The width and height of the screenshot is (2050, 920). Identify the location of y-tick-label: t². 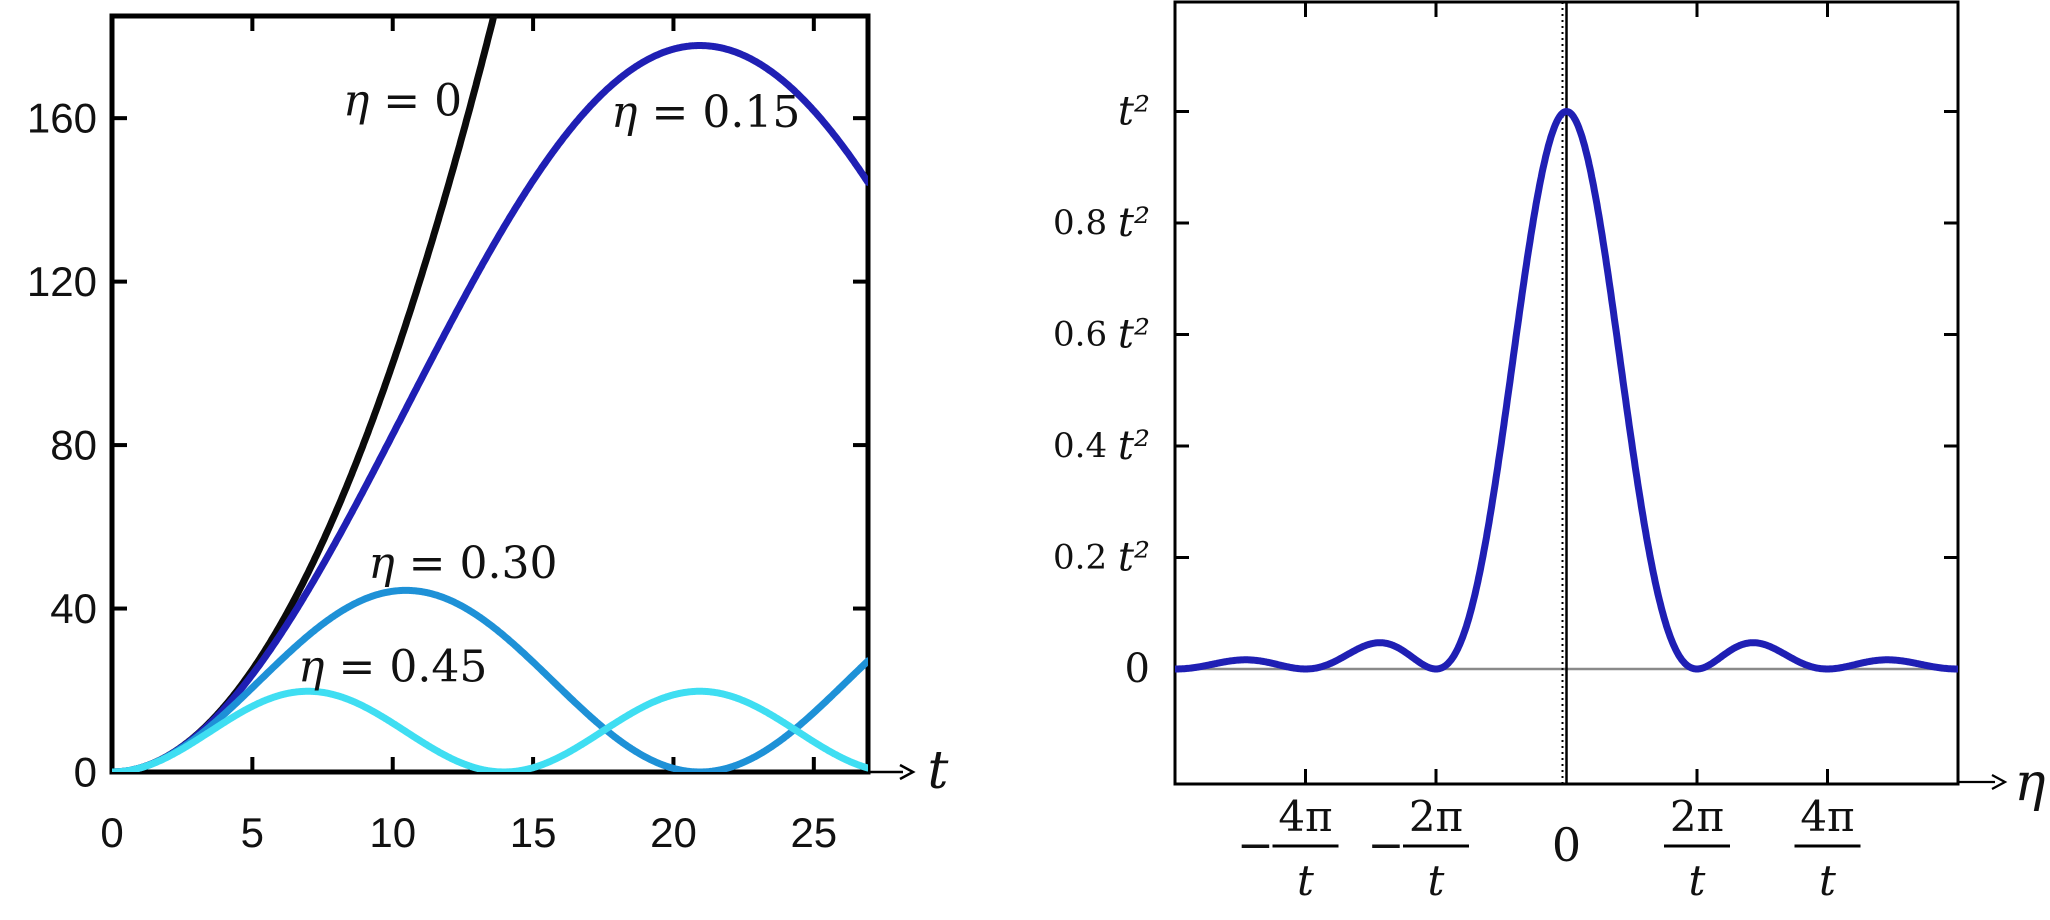
(1134, 112).